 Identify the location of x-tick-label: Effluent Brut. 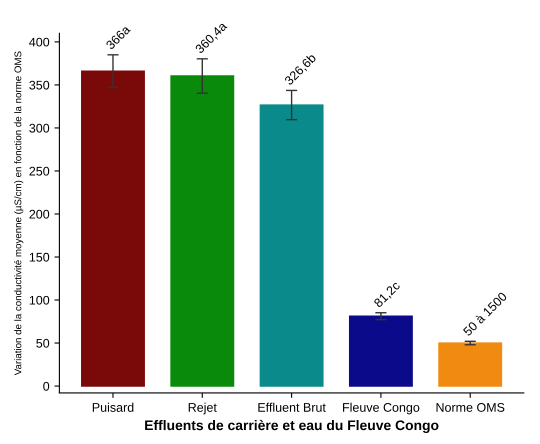
(292, 407).